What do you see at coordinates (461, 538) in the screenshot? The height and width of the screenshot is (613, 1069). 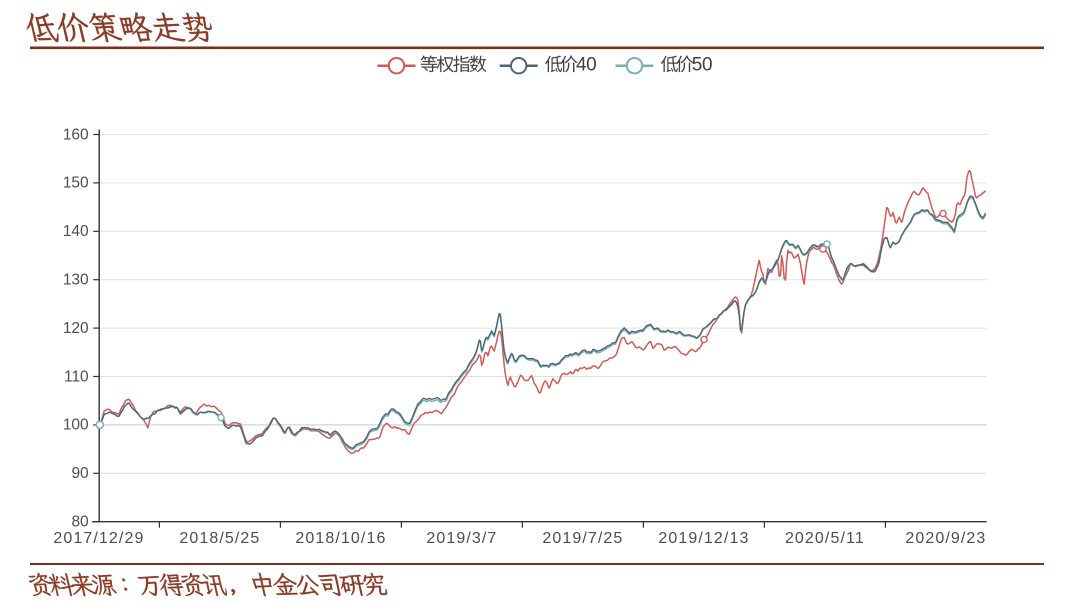 I see `svg-text: 2019/3/7` at bounding box center [461, 538].